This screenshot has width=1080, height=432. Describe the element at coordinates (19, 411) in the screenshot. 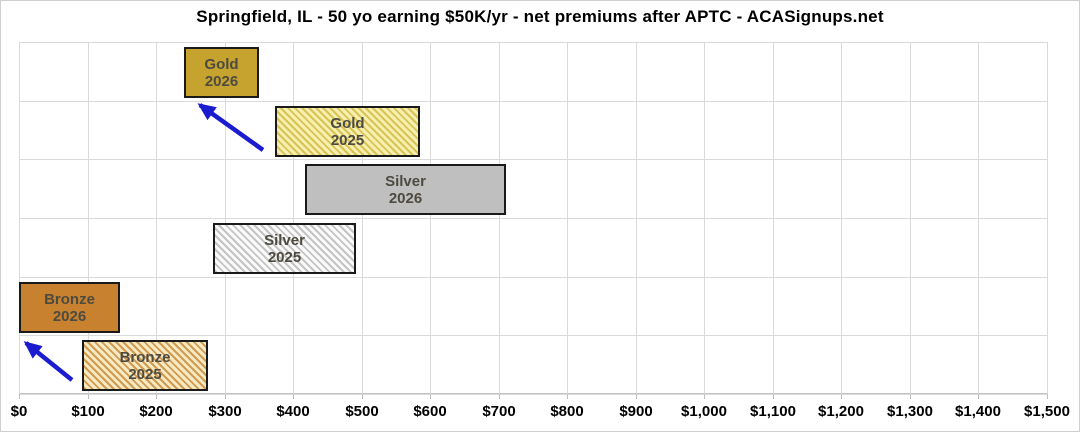

I see `axis-tick-label: $0` at that location.